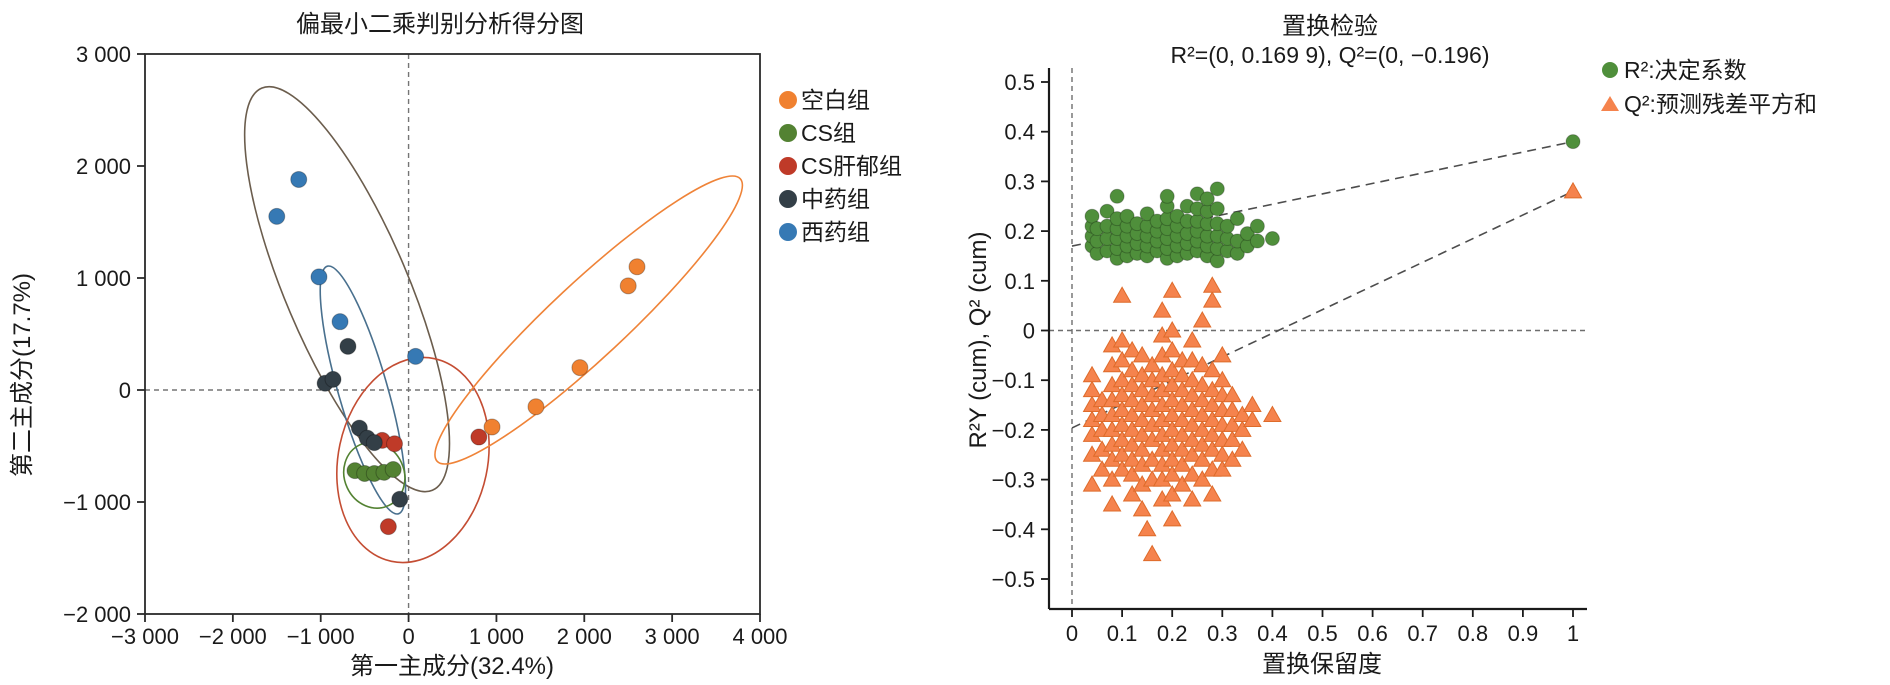  What do you see at coordinates (759, 636) in the screenshot?
I see `x-tick-label: 4 000` at bounding box center [759, 636].